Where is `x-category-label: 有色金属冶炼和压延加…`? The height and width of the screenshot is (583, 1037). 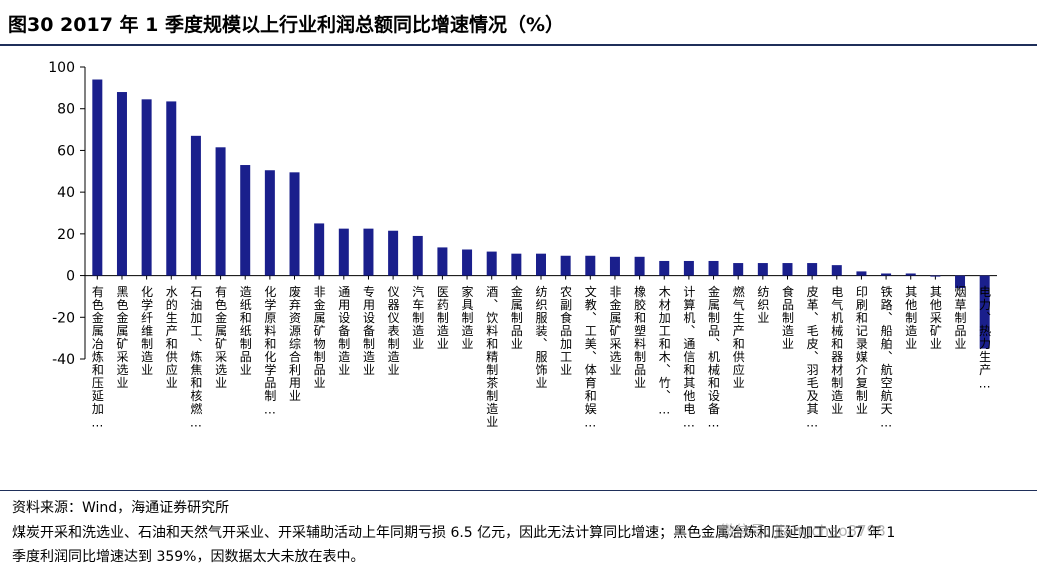
x-category-label: 有色金属冶炼和压延加… is located at coordinates (97, 357).